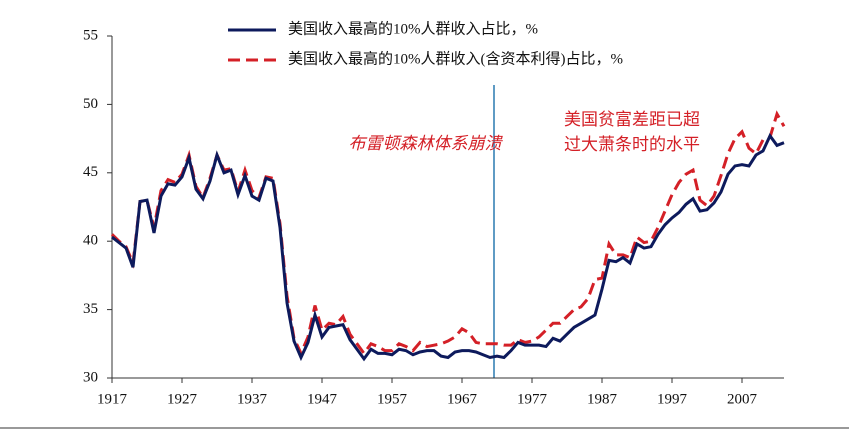 The image size is (849, 434). What do you see at coordinates (532, 399) in the screenshot?
I see `x-tick-label: 1977` at bounding box center [532, 399].